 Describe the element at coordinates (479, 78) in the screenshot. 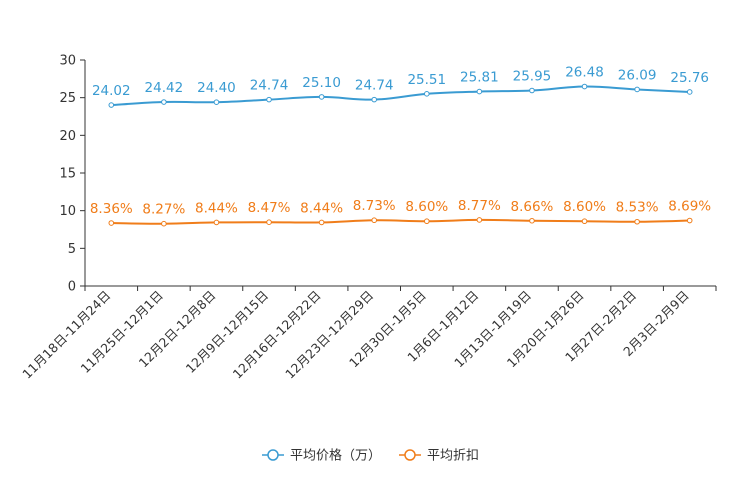

I see `data-label: 25.81` at that location.